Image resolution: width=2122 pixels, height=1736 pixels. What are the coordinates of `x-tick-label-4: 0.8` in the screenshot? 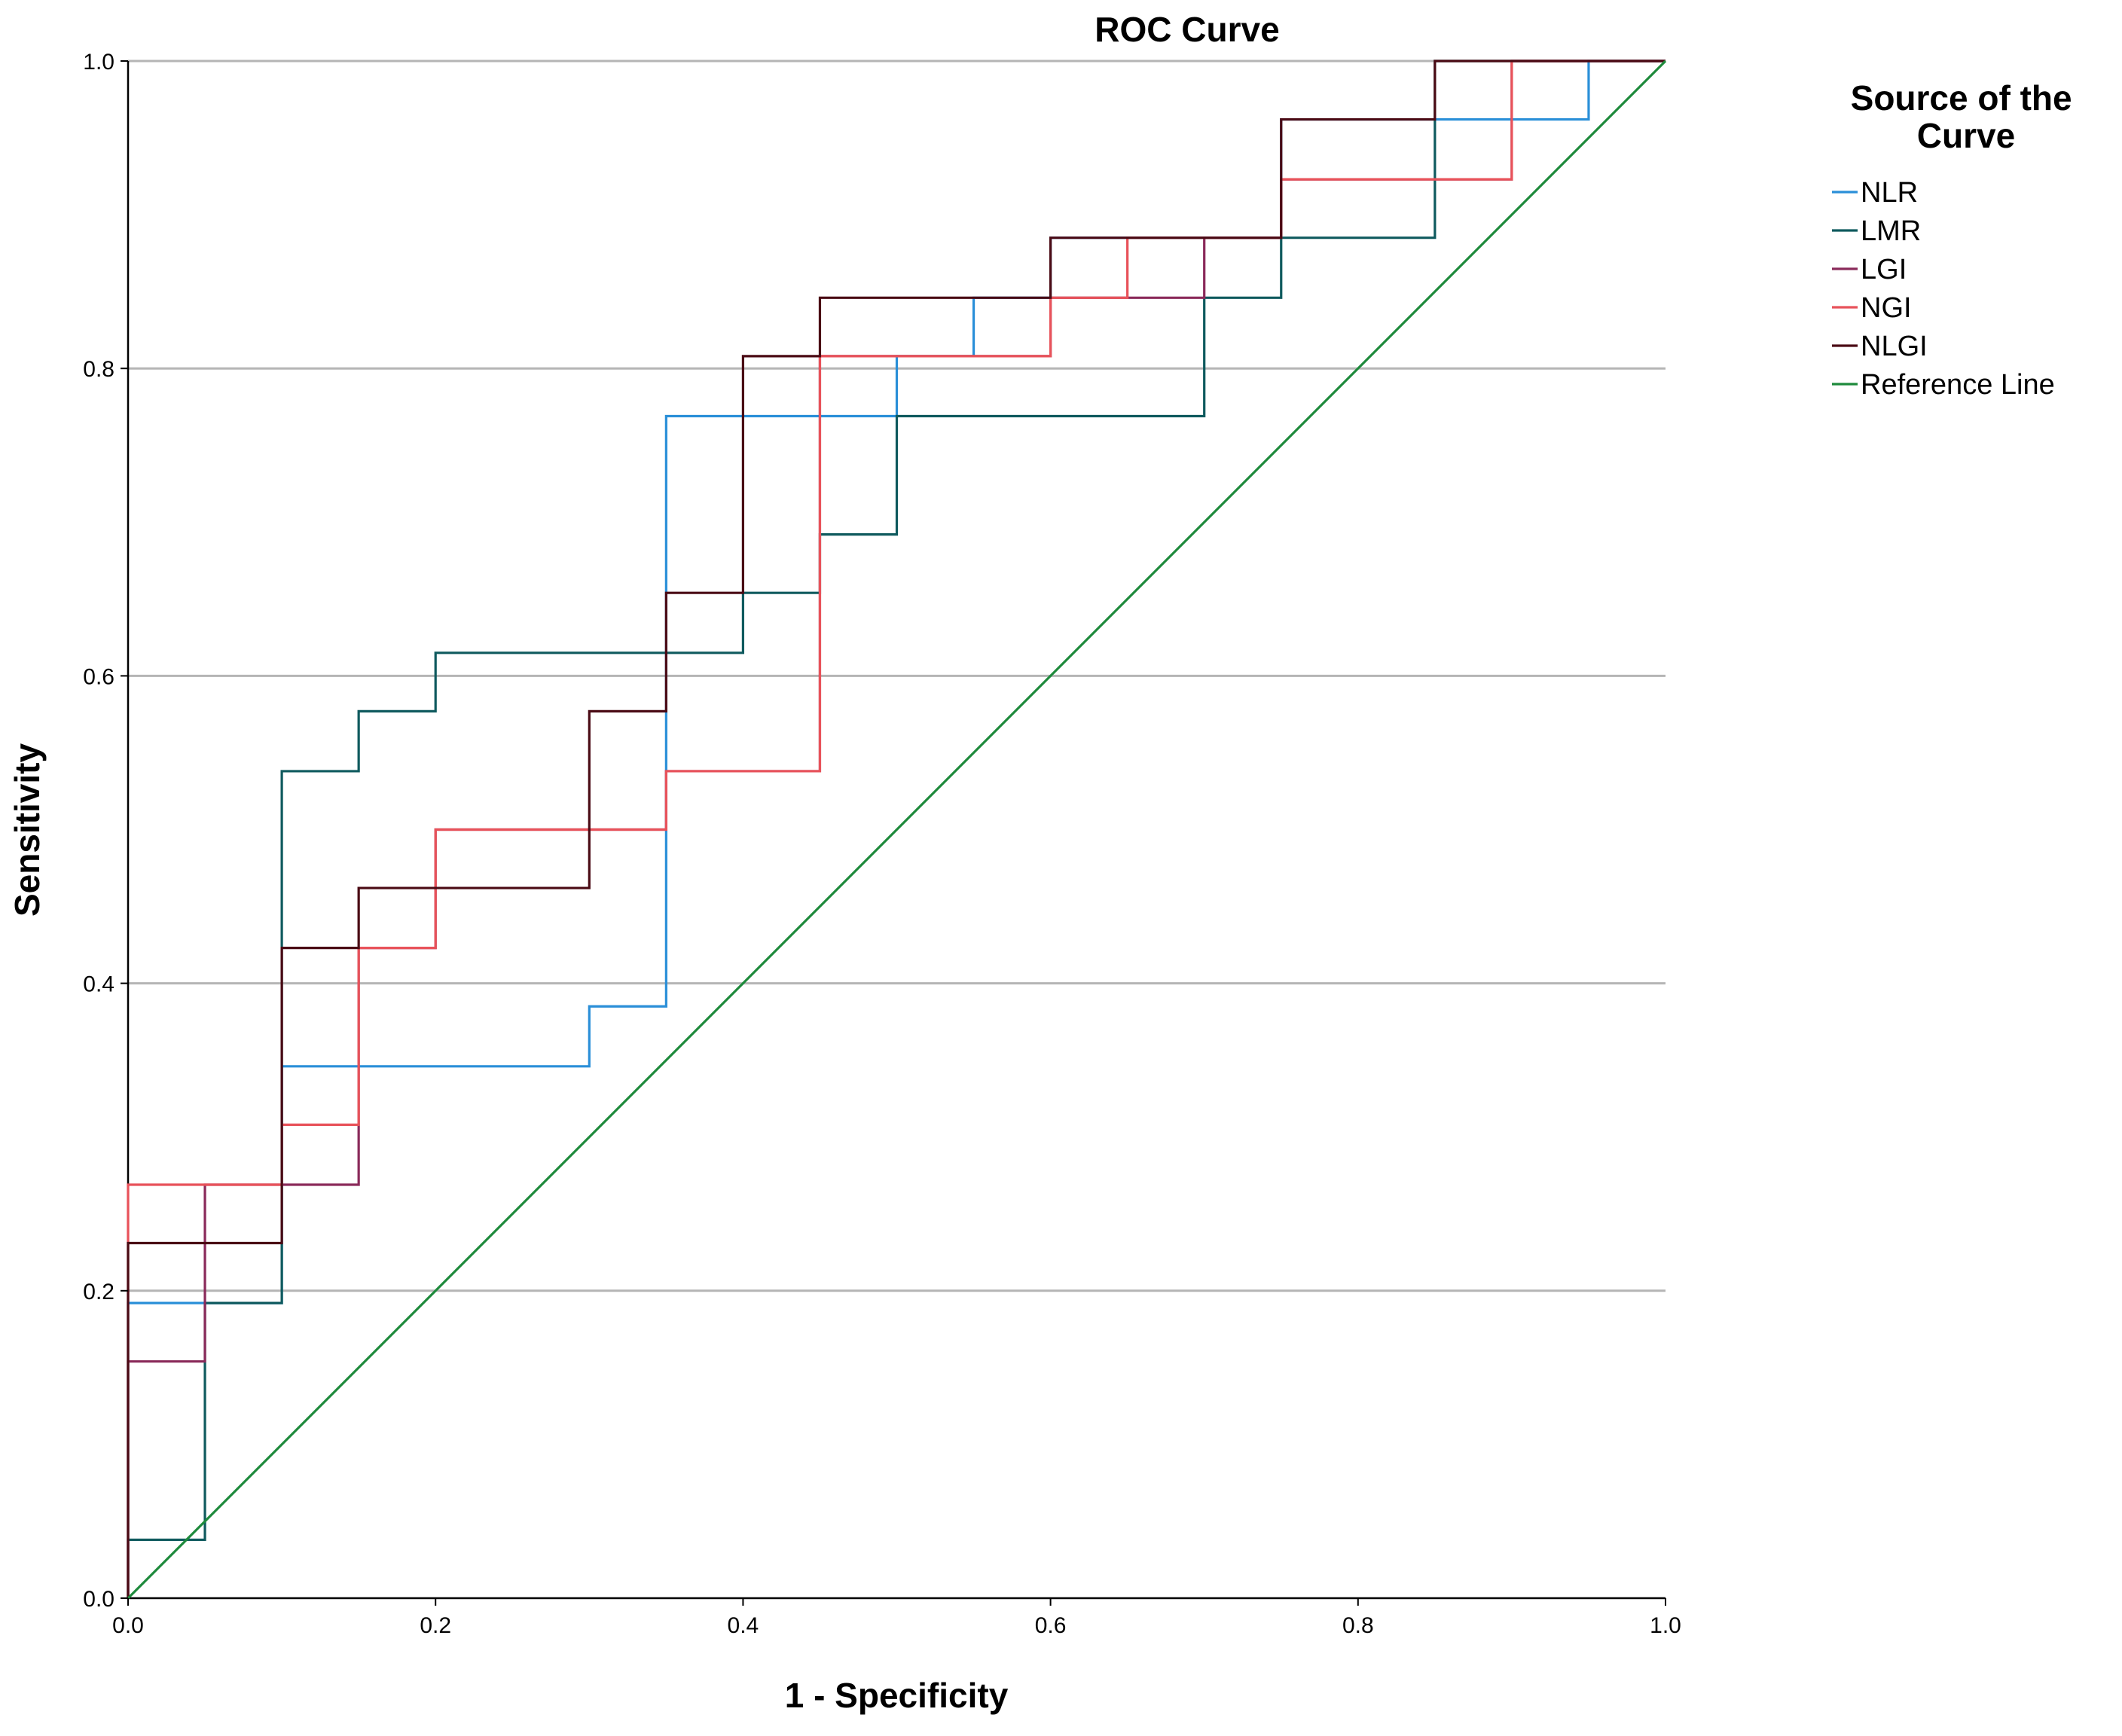 It's located at (1358, 1626).